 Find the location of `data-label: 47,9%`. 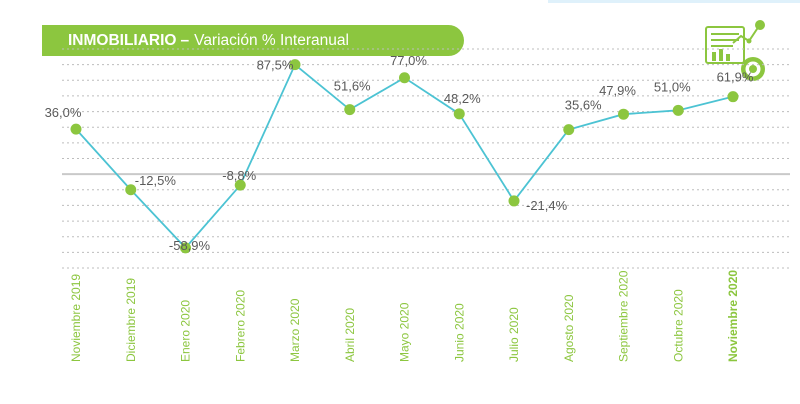

data-label: 47,9% is located at coordinates (617, 90).